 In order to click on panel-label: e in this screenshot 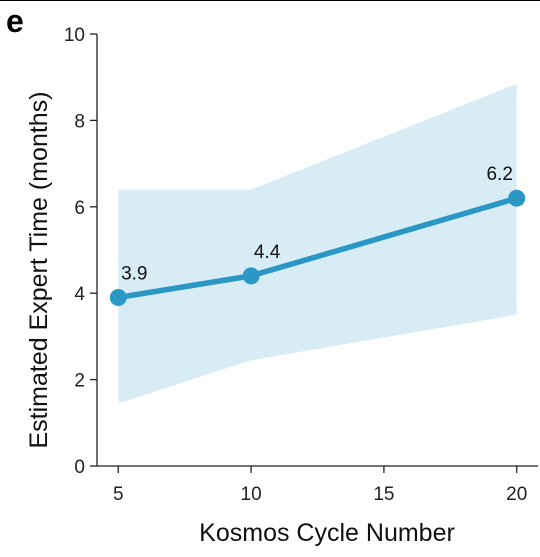, I will do `click(15, 21)`.